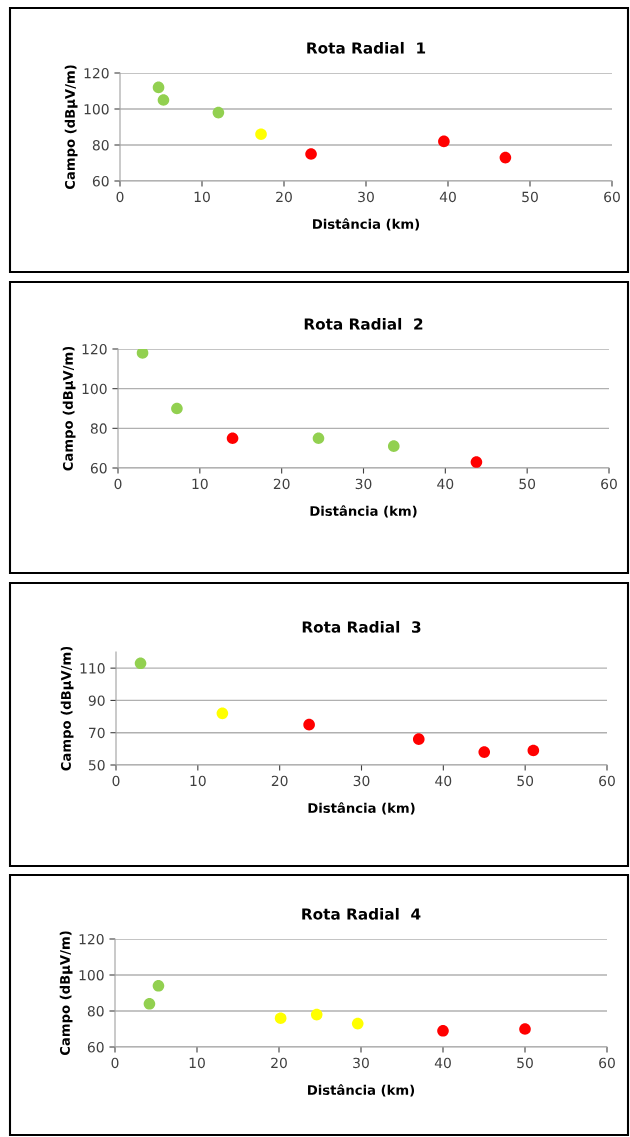 The width and height of the screenshot is (630, 1137). What do you see at coordinates (92, 668) in the screenshot?
I see `y-tick-label: 110` at bounding box center [92, 668].